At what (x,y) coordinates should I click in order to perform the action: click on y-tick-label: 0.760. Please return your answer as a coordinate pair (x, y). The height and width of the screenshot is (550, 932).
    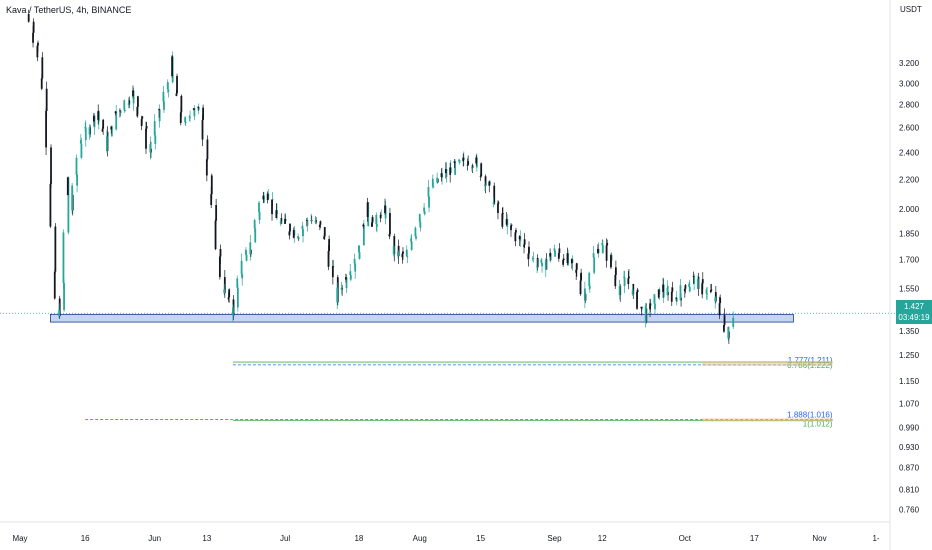
    Looking at the image, I should click on (909, 509).